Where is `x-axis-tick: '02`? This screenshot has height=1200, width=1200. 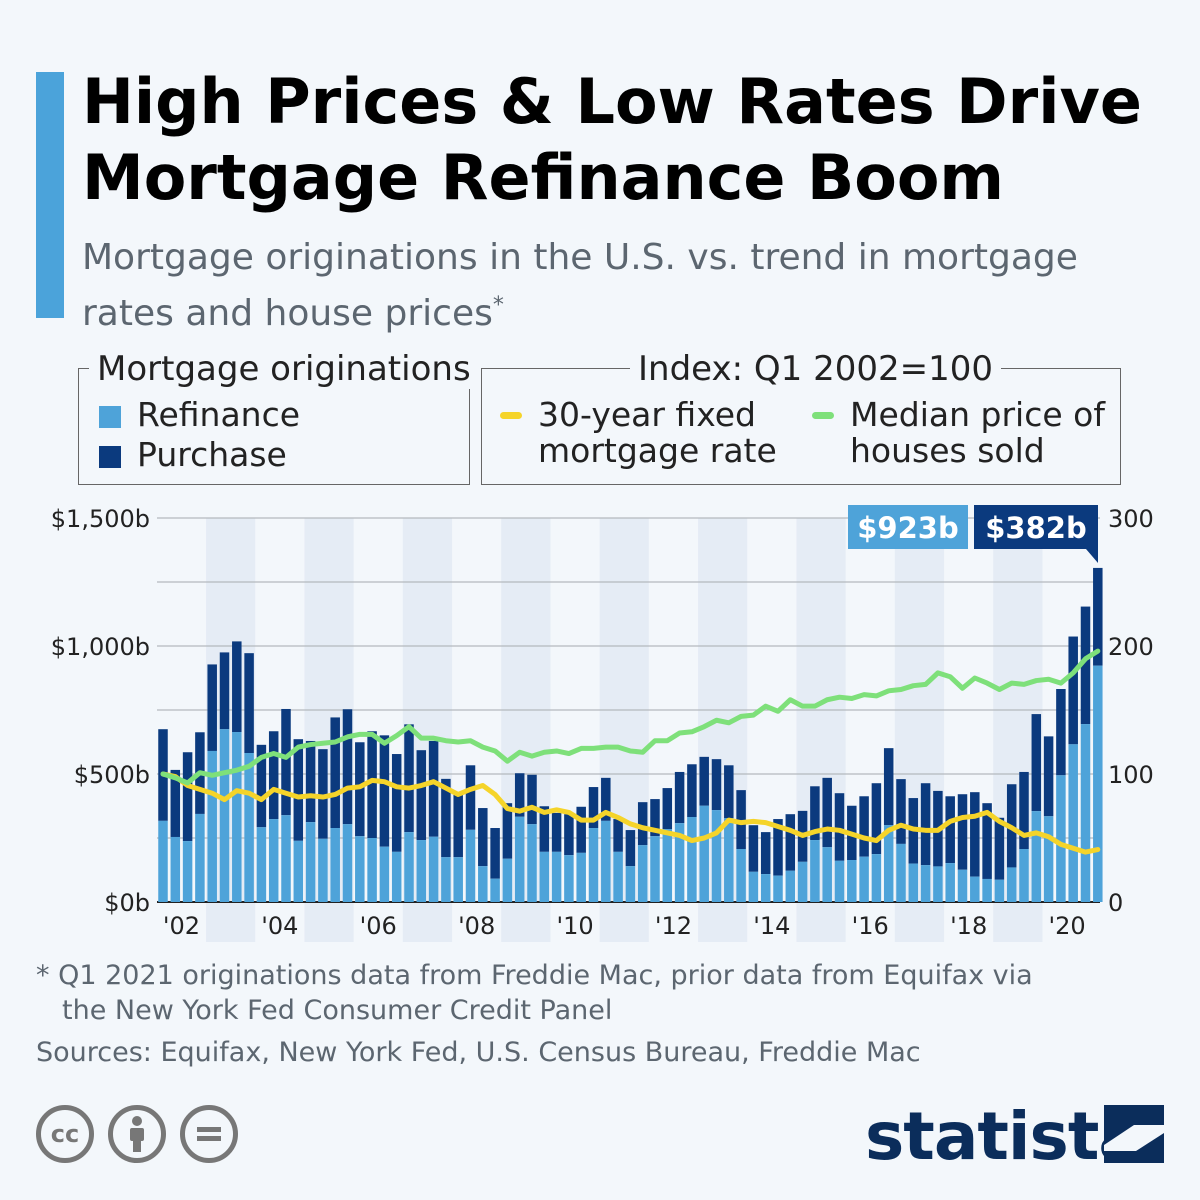 x-axis-tick: '02 is located at coordinates (181, 926).